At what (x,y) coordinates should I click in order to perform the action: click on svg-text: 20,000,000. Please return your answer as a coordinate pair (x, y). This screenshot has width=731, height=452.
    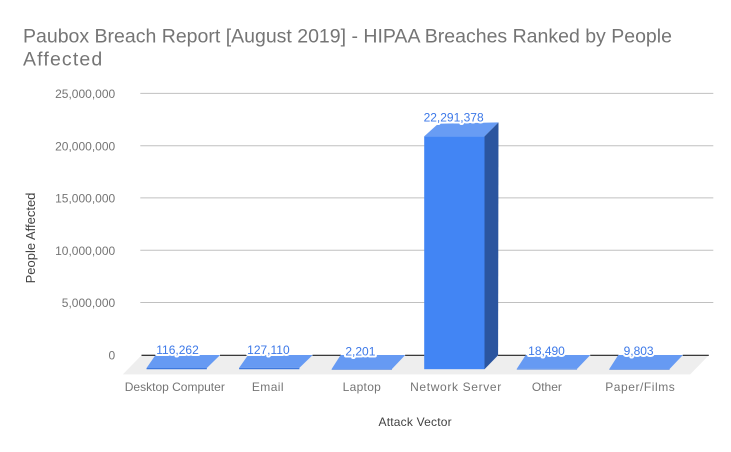
    Looking at the image, I should click on (85, 146).